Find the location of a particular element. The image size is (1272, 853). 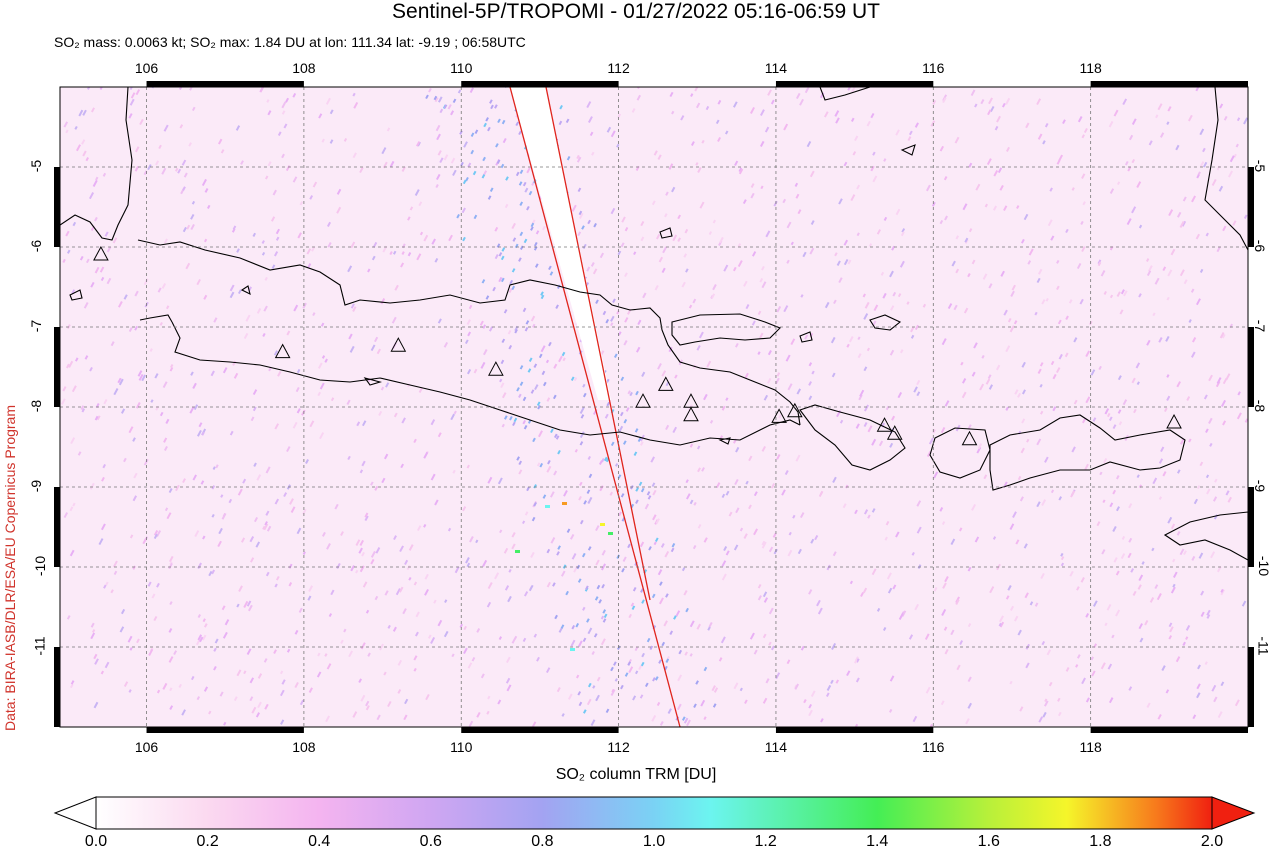

colorbar-tick-label: 0.8 is located at coordinates (542, 841).